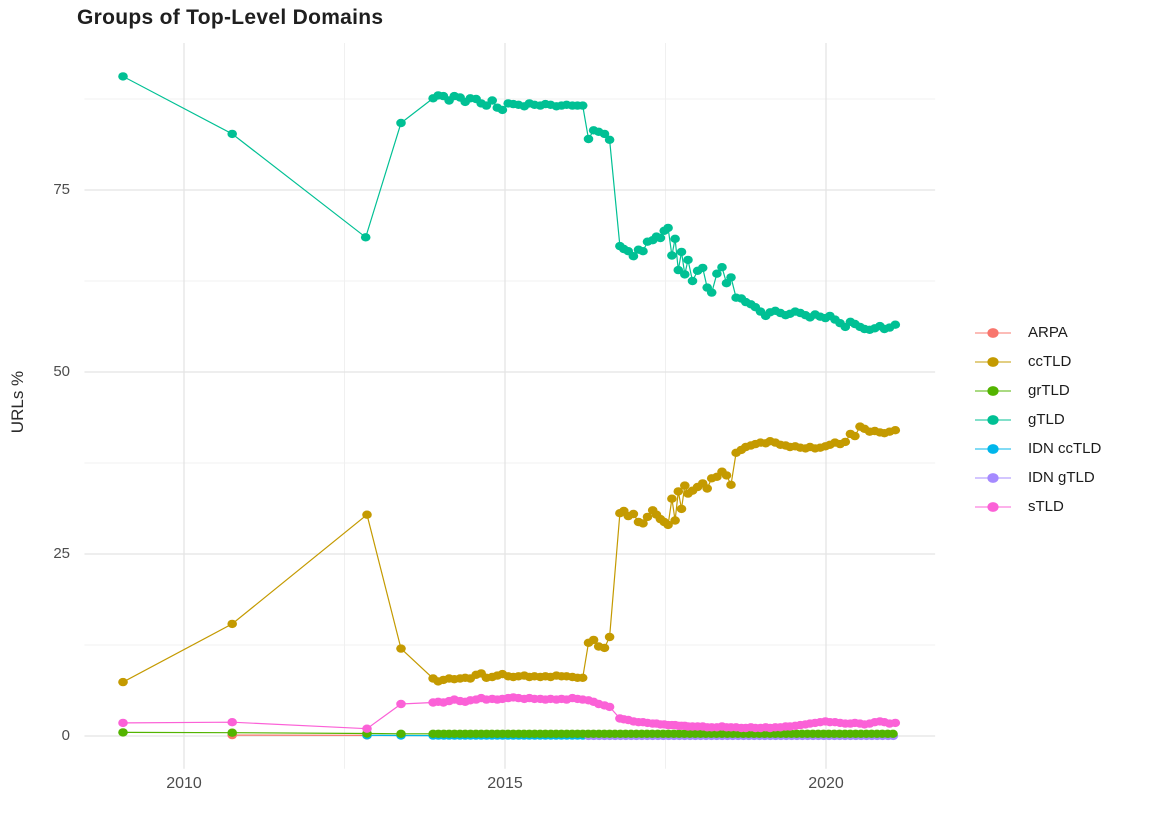  What do you see at coordinates (1046, 506) in the screenshot?
I see `legend-label-stld: sTLD` at bounding box center [1046, 506].